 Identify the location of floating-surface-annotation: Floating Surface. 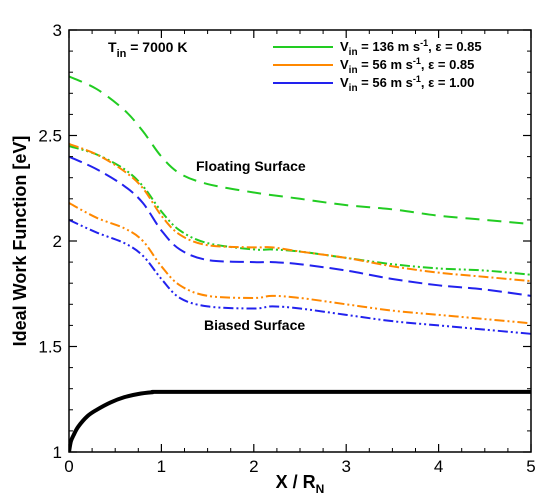
(251, 166).